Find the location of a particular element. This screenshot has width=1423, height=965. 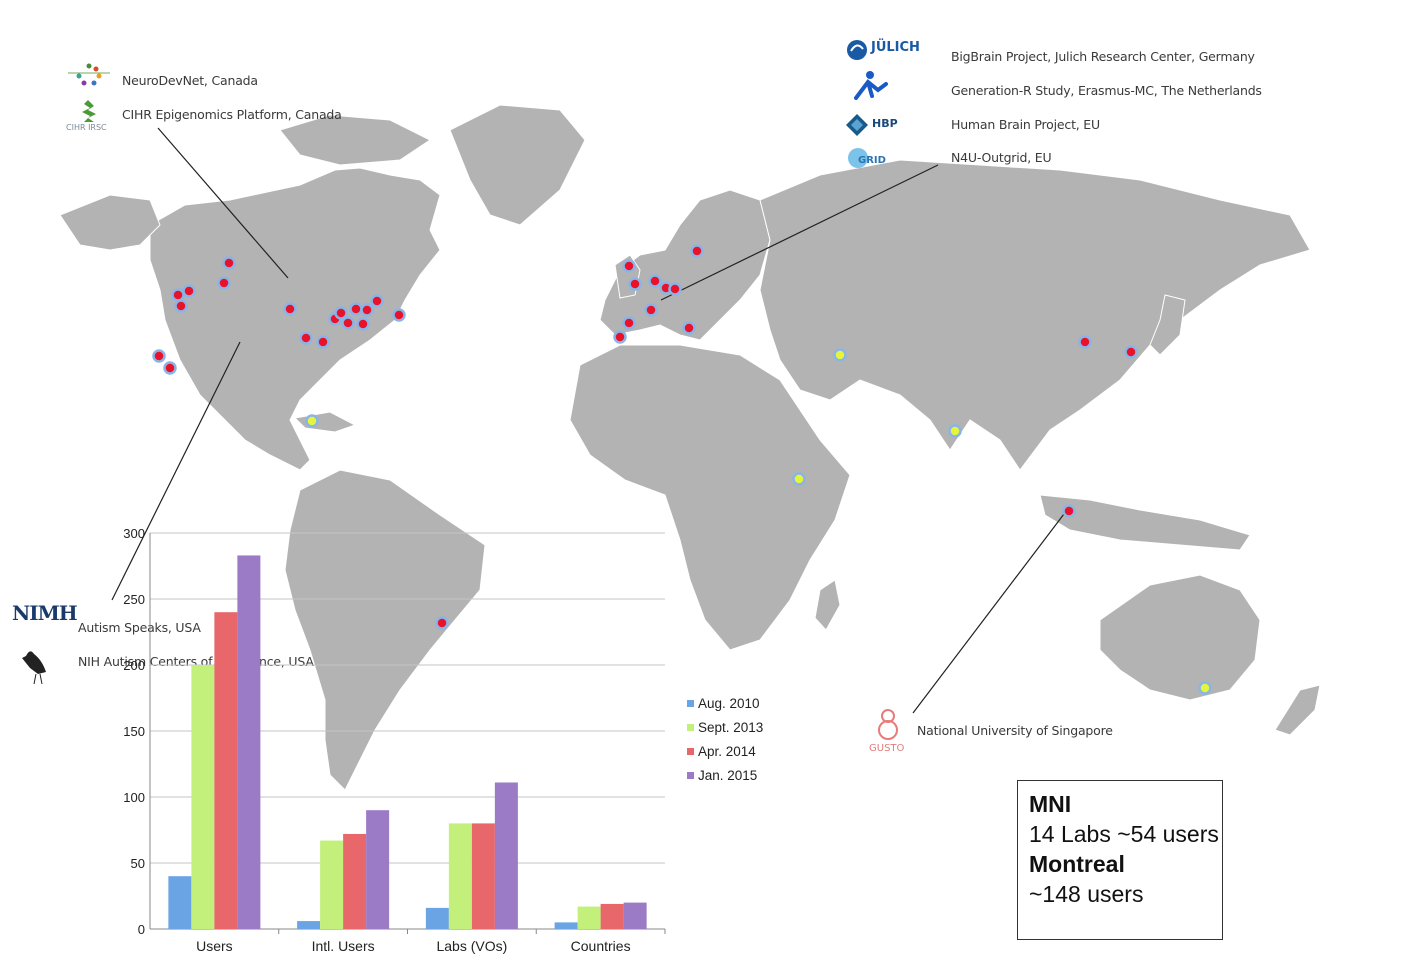

mni-title: MNI is located at coordinates (1050, 804).